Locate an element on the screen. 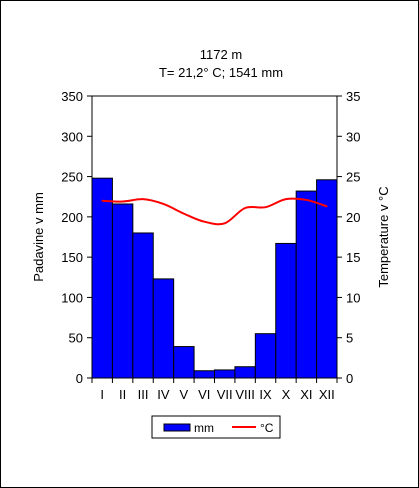 This screenshot has width=419, height=488. y2-tick-label: 25 is located at coordinates (353, 177).